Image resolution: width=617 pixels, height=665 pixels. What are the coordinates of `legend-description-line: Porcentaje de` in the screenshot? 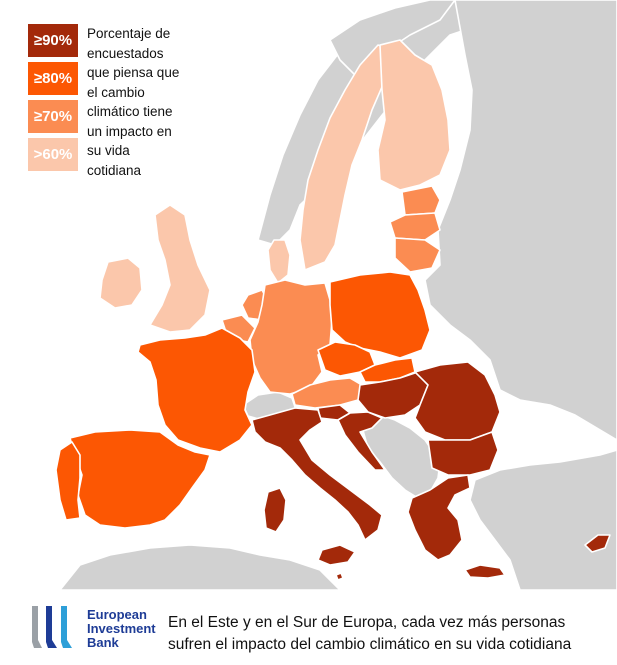 It's located at (129, 33).